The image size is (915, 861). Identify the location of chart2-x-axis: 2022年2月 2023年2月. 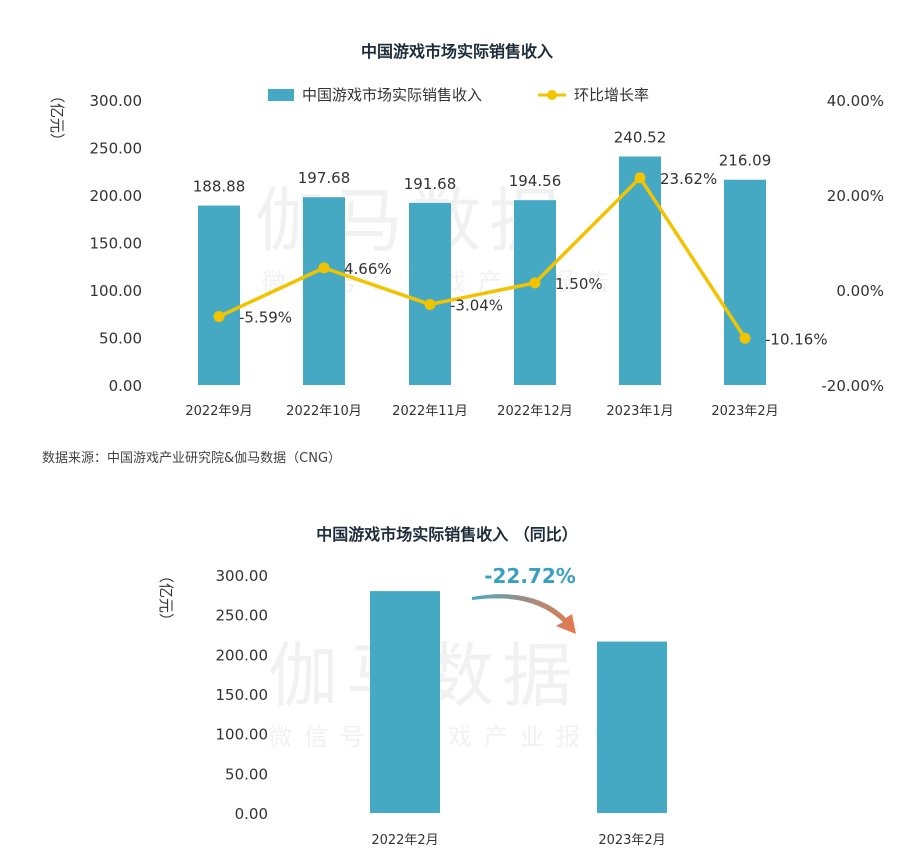
(518, 840).